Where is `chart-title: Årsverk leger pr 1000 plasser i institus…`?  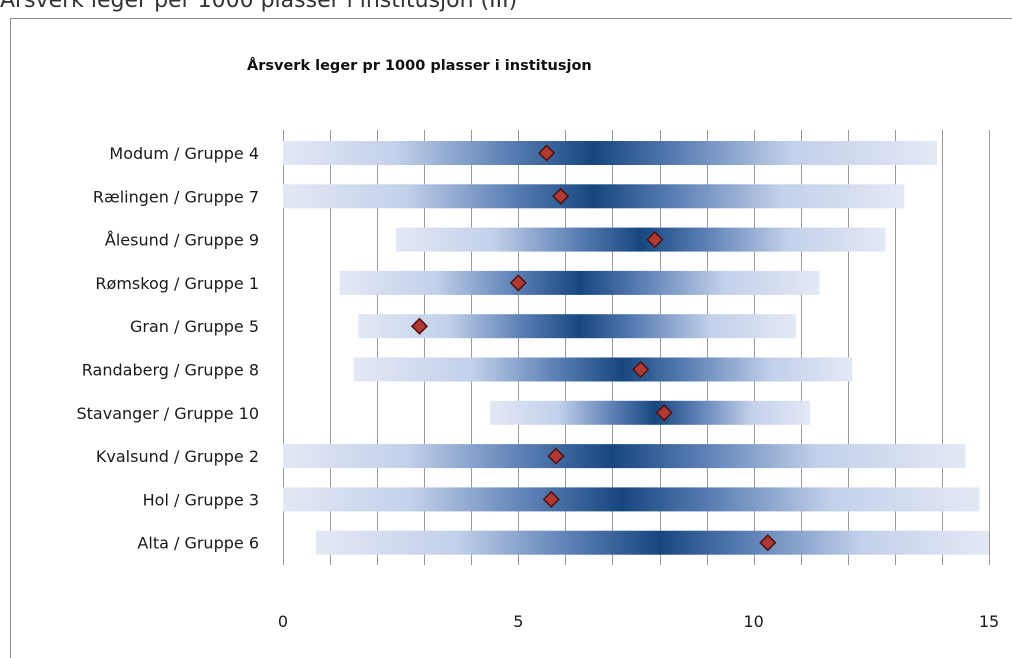 chart-title: Årsverk leger pr 1000 plasser i institus… is located at coordinates (419, 66).